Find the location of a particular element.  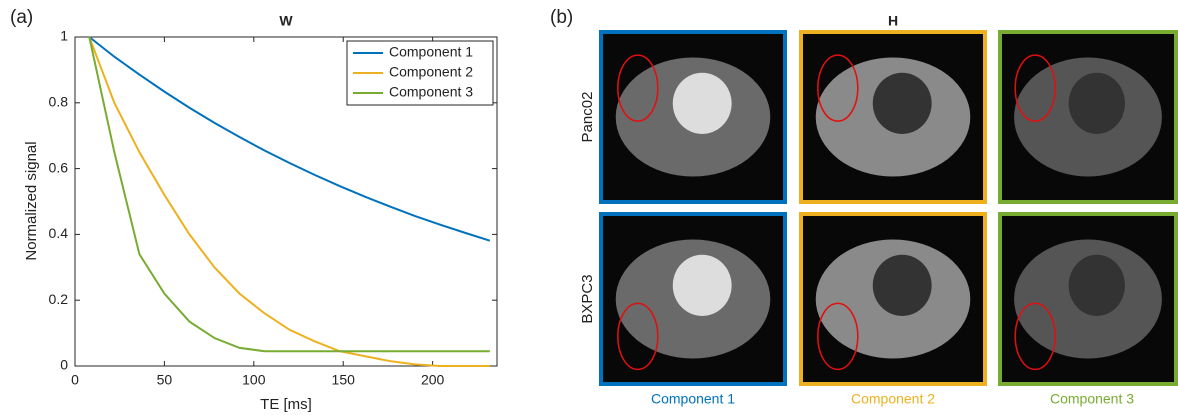

chart-title: W is located at coordinates (286, 21).